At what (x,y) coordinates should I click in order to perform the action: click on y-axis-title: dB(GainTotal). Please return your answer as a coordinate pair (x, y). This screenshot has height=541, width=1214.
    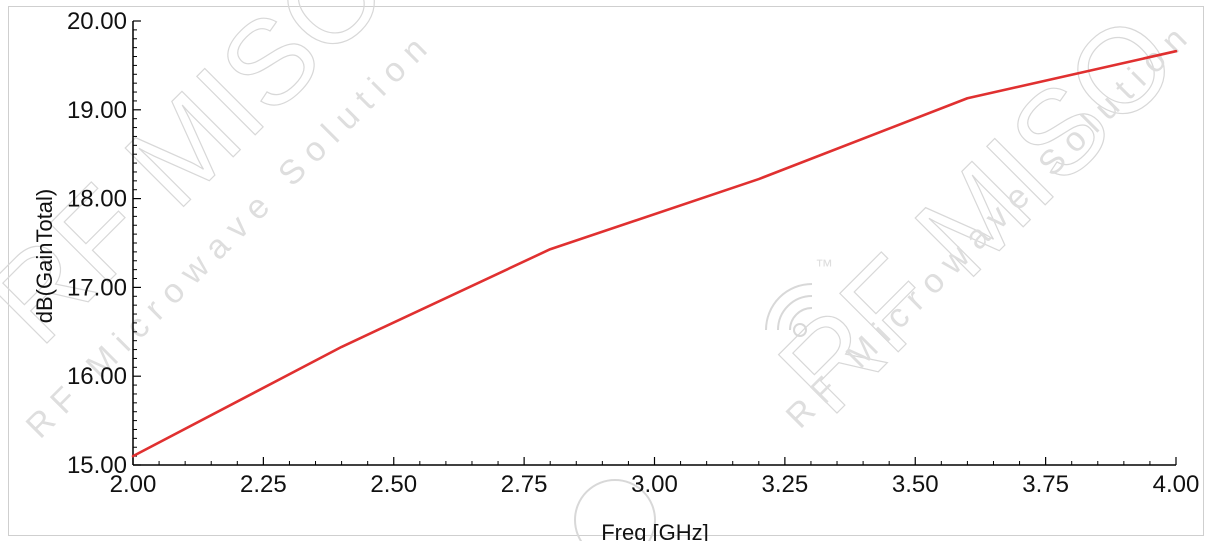
    Looking at the image, I should click on (44, 256).